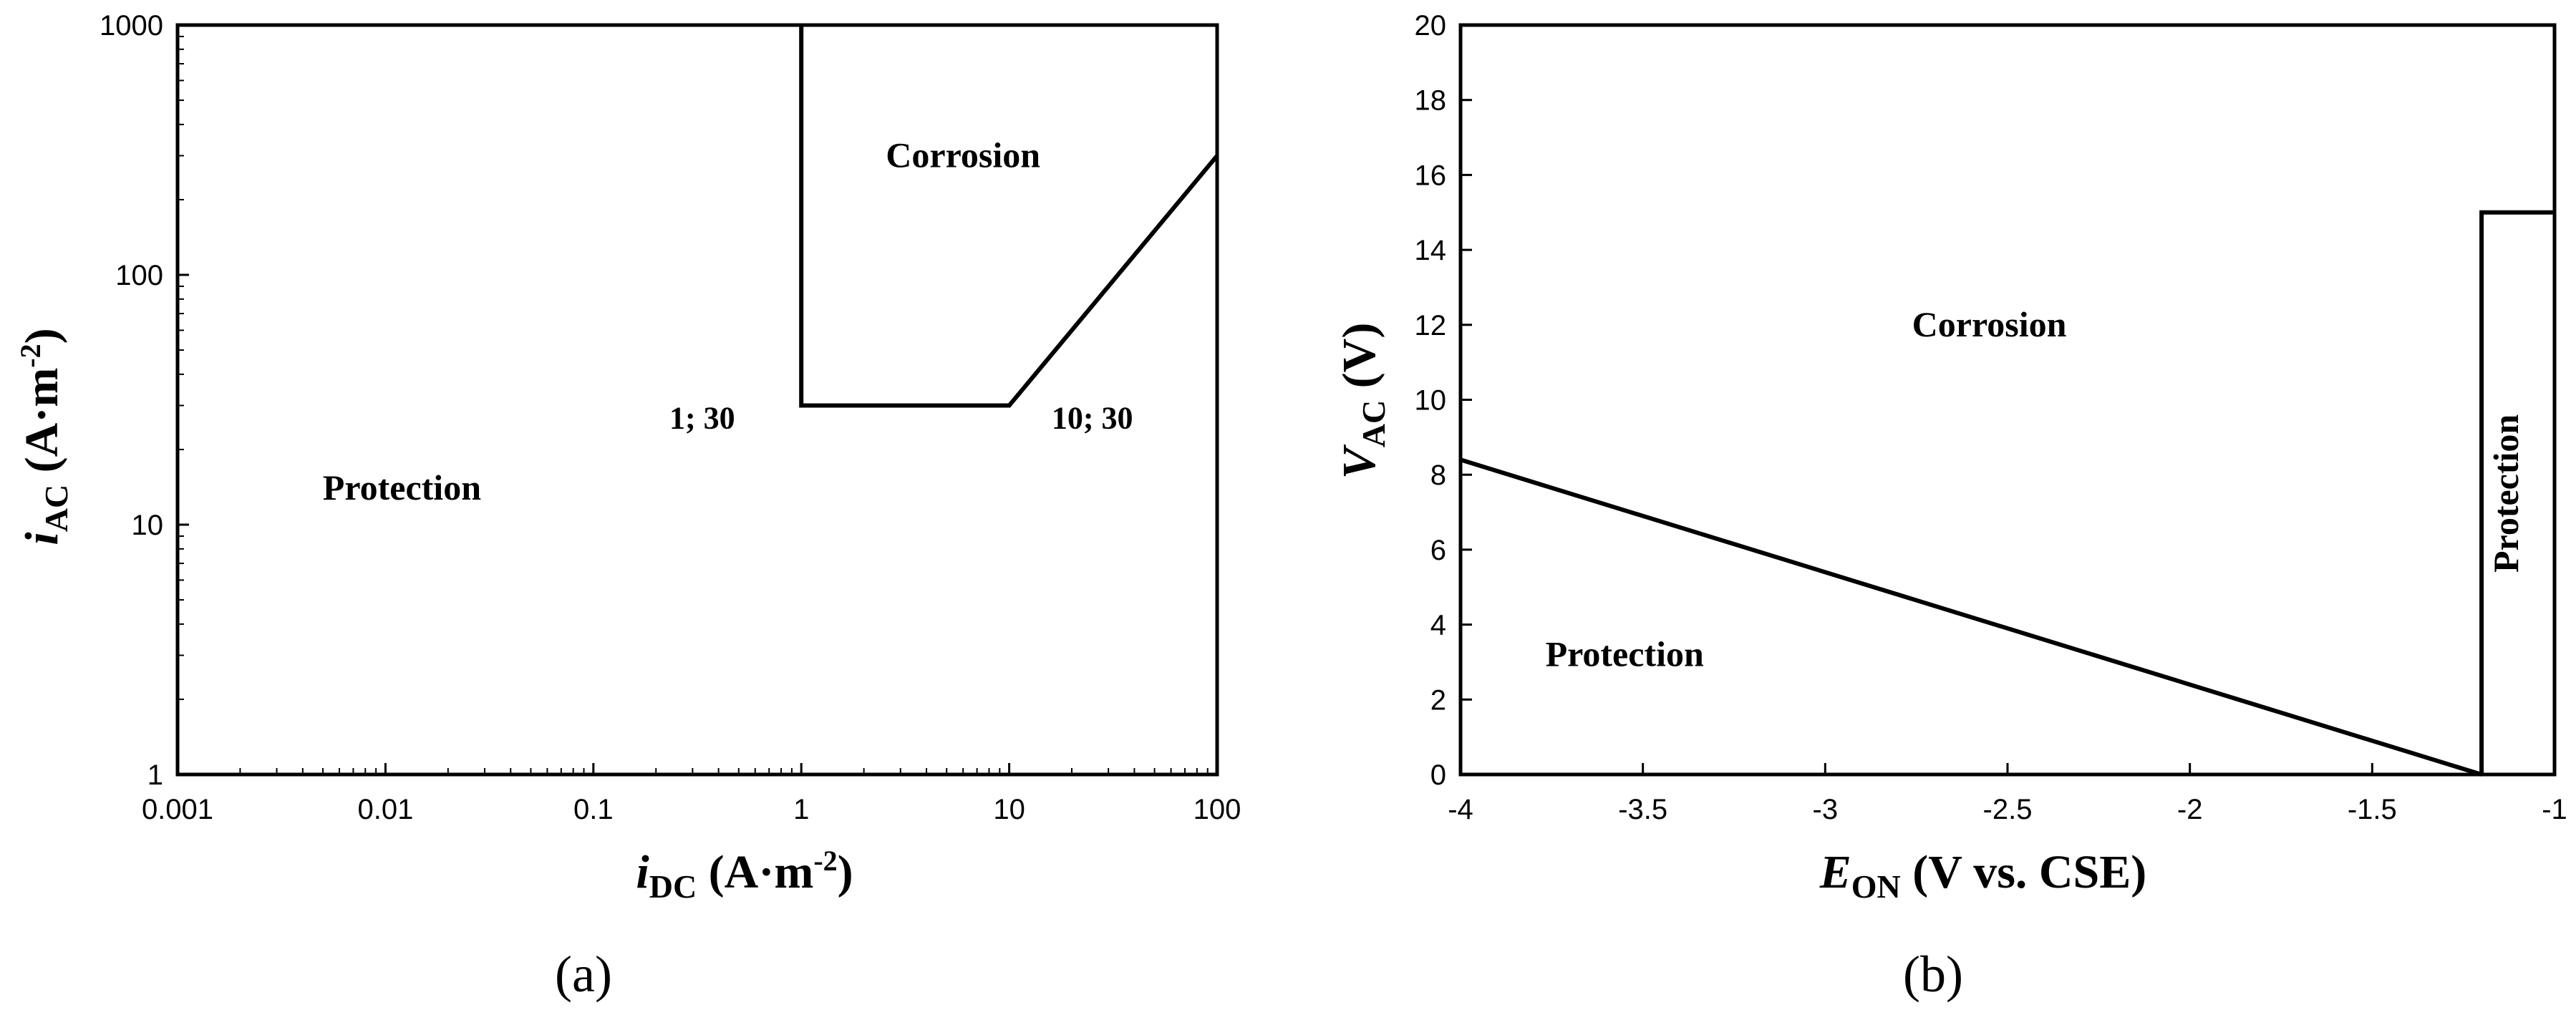 The width and height of the screenshot is (2576, 1015). I want to click on y-tick-label: 12, so click(1431, 325).